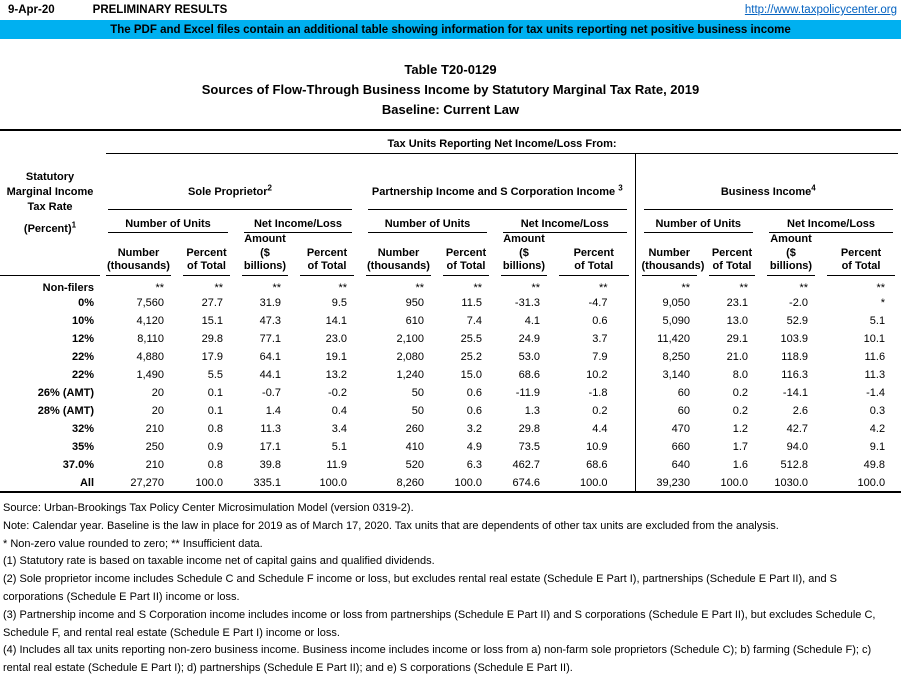  I want to click on row-label: 10%, so click(82, 321).